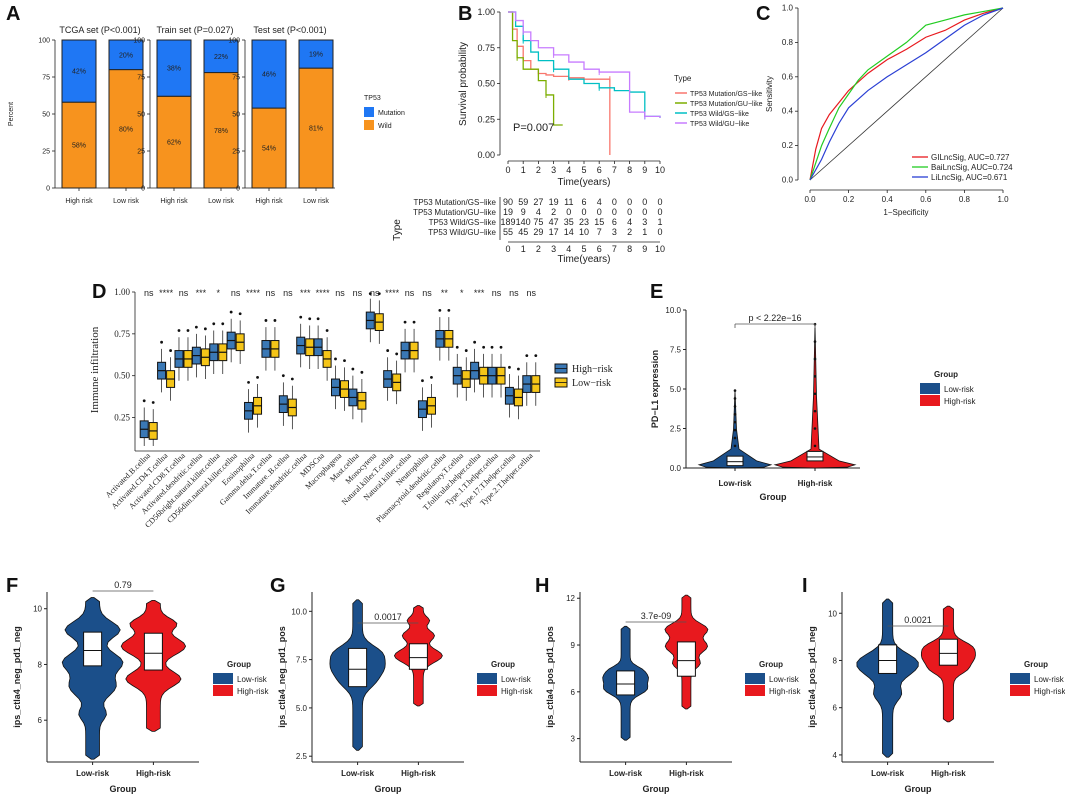 The width and height of the screenshot is (1065, 796). Describe the element at coordinates (553, 170) in the screenshot. I see `b-x-tick-label: 3` at that location.